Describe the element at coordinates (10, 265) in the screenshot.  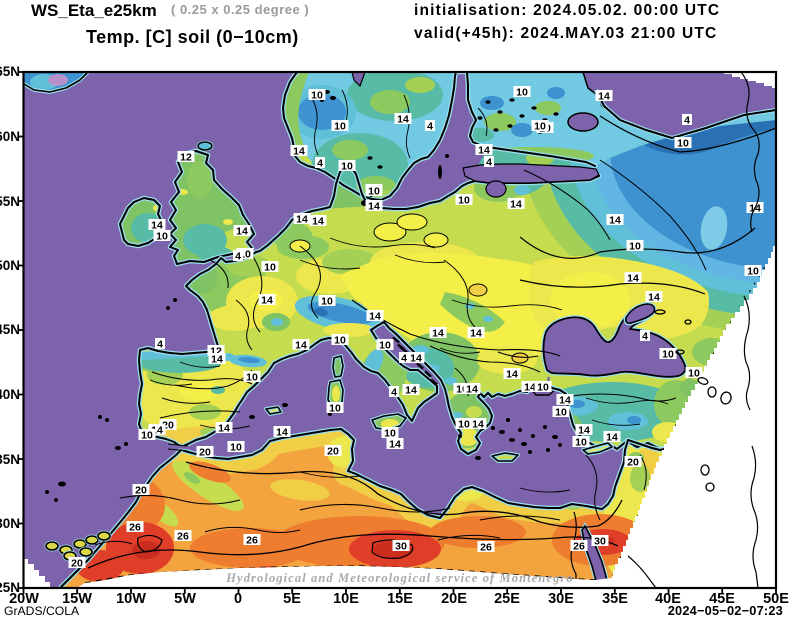
I see `svg-text: 50N` at that location.